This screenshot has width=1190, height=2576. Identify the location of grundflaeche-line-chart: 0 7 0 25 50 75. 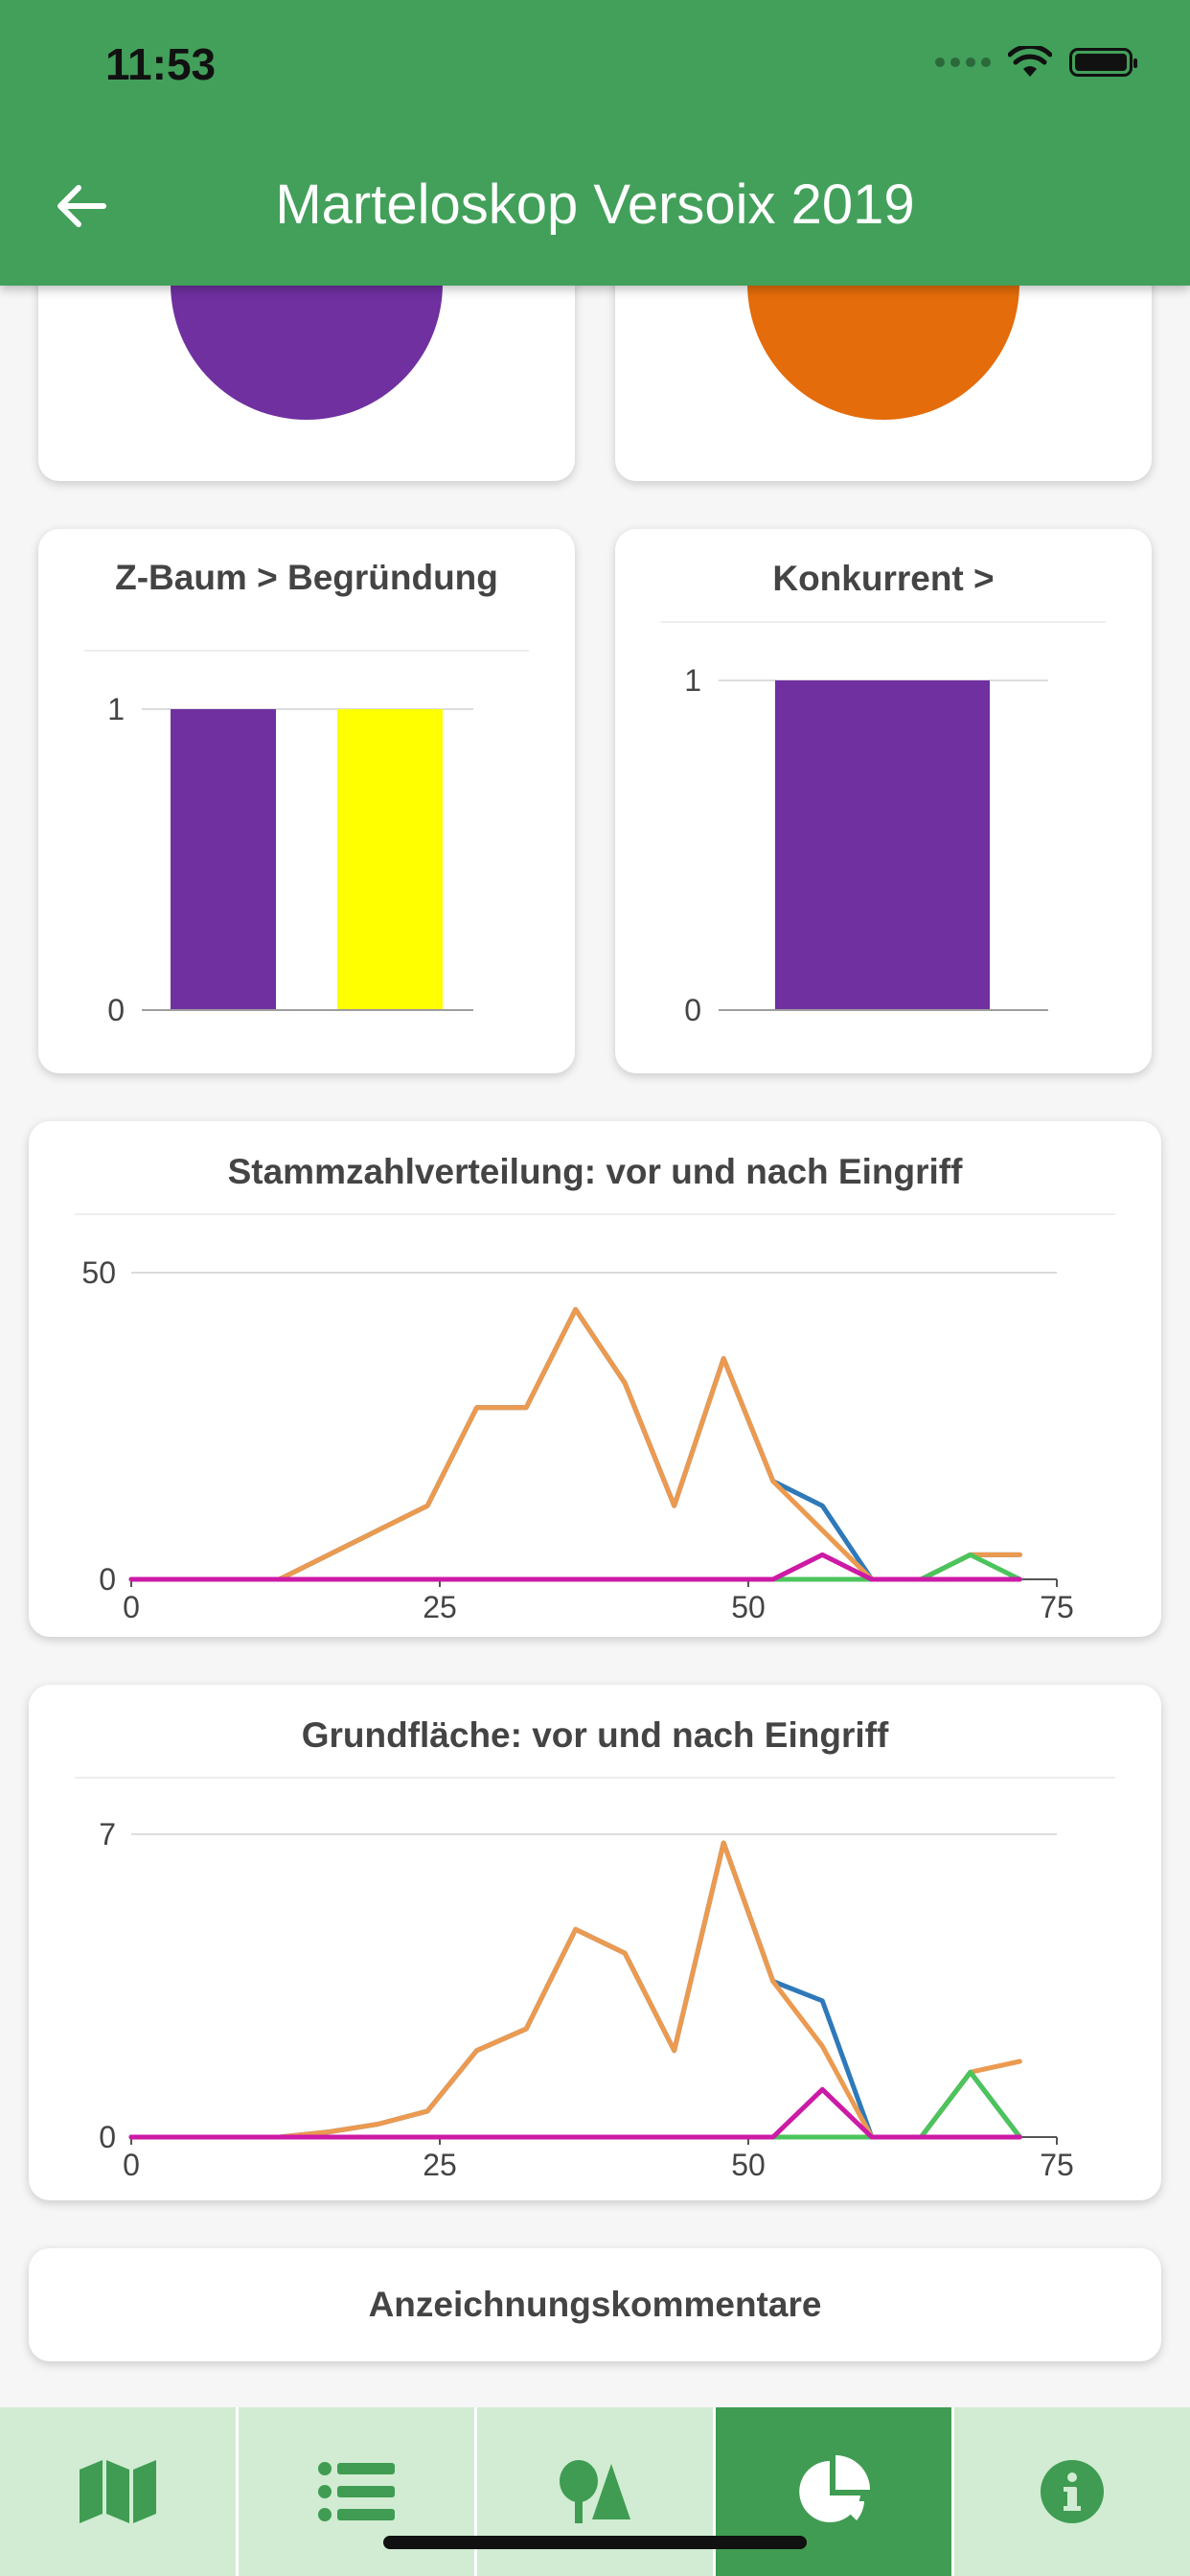
(587, 1999).